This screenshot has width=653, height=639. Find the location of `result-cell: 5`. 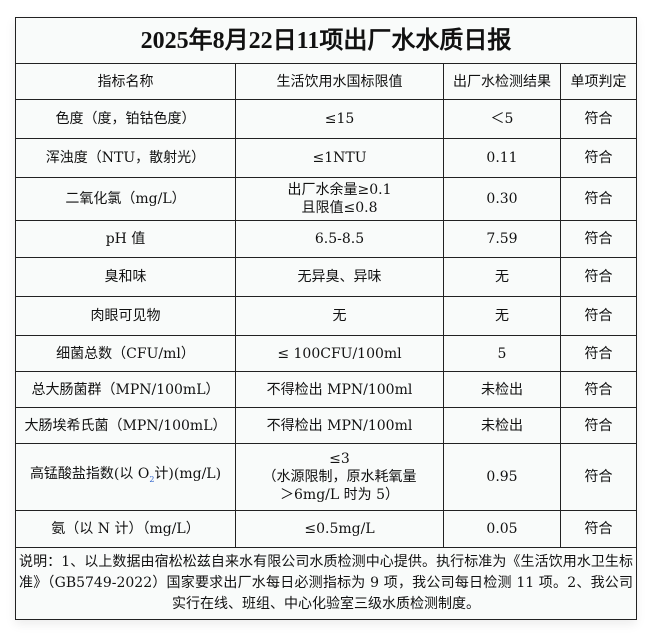

result-cell: 5 is located at coordinates (502, 353).